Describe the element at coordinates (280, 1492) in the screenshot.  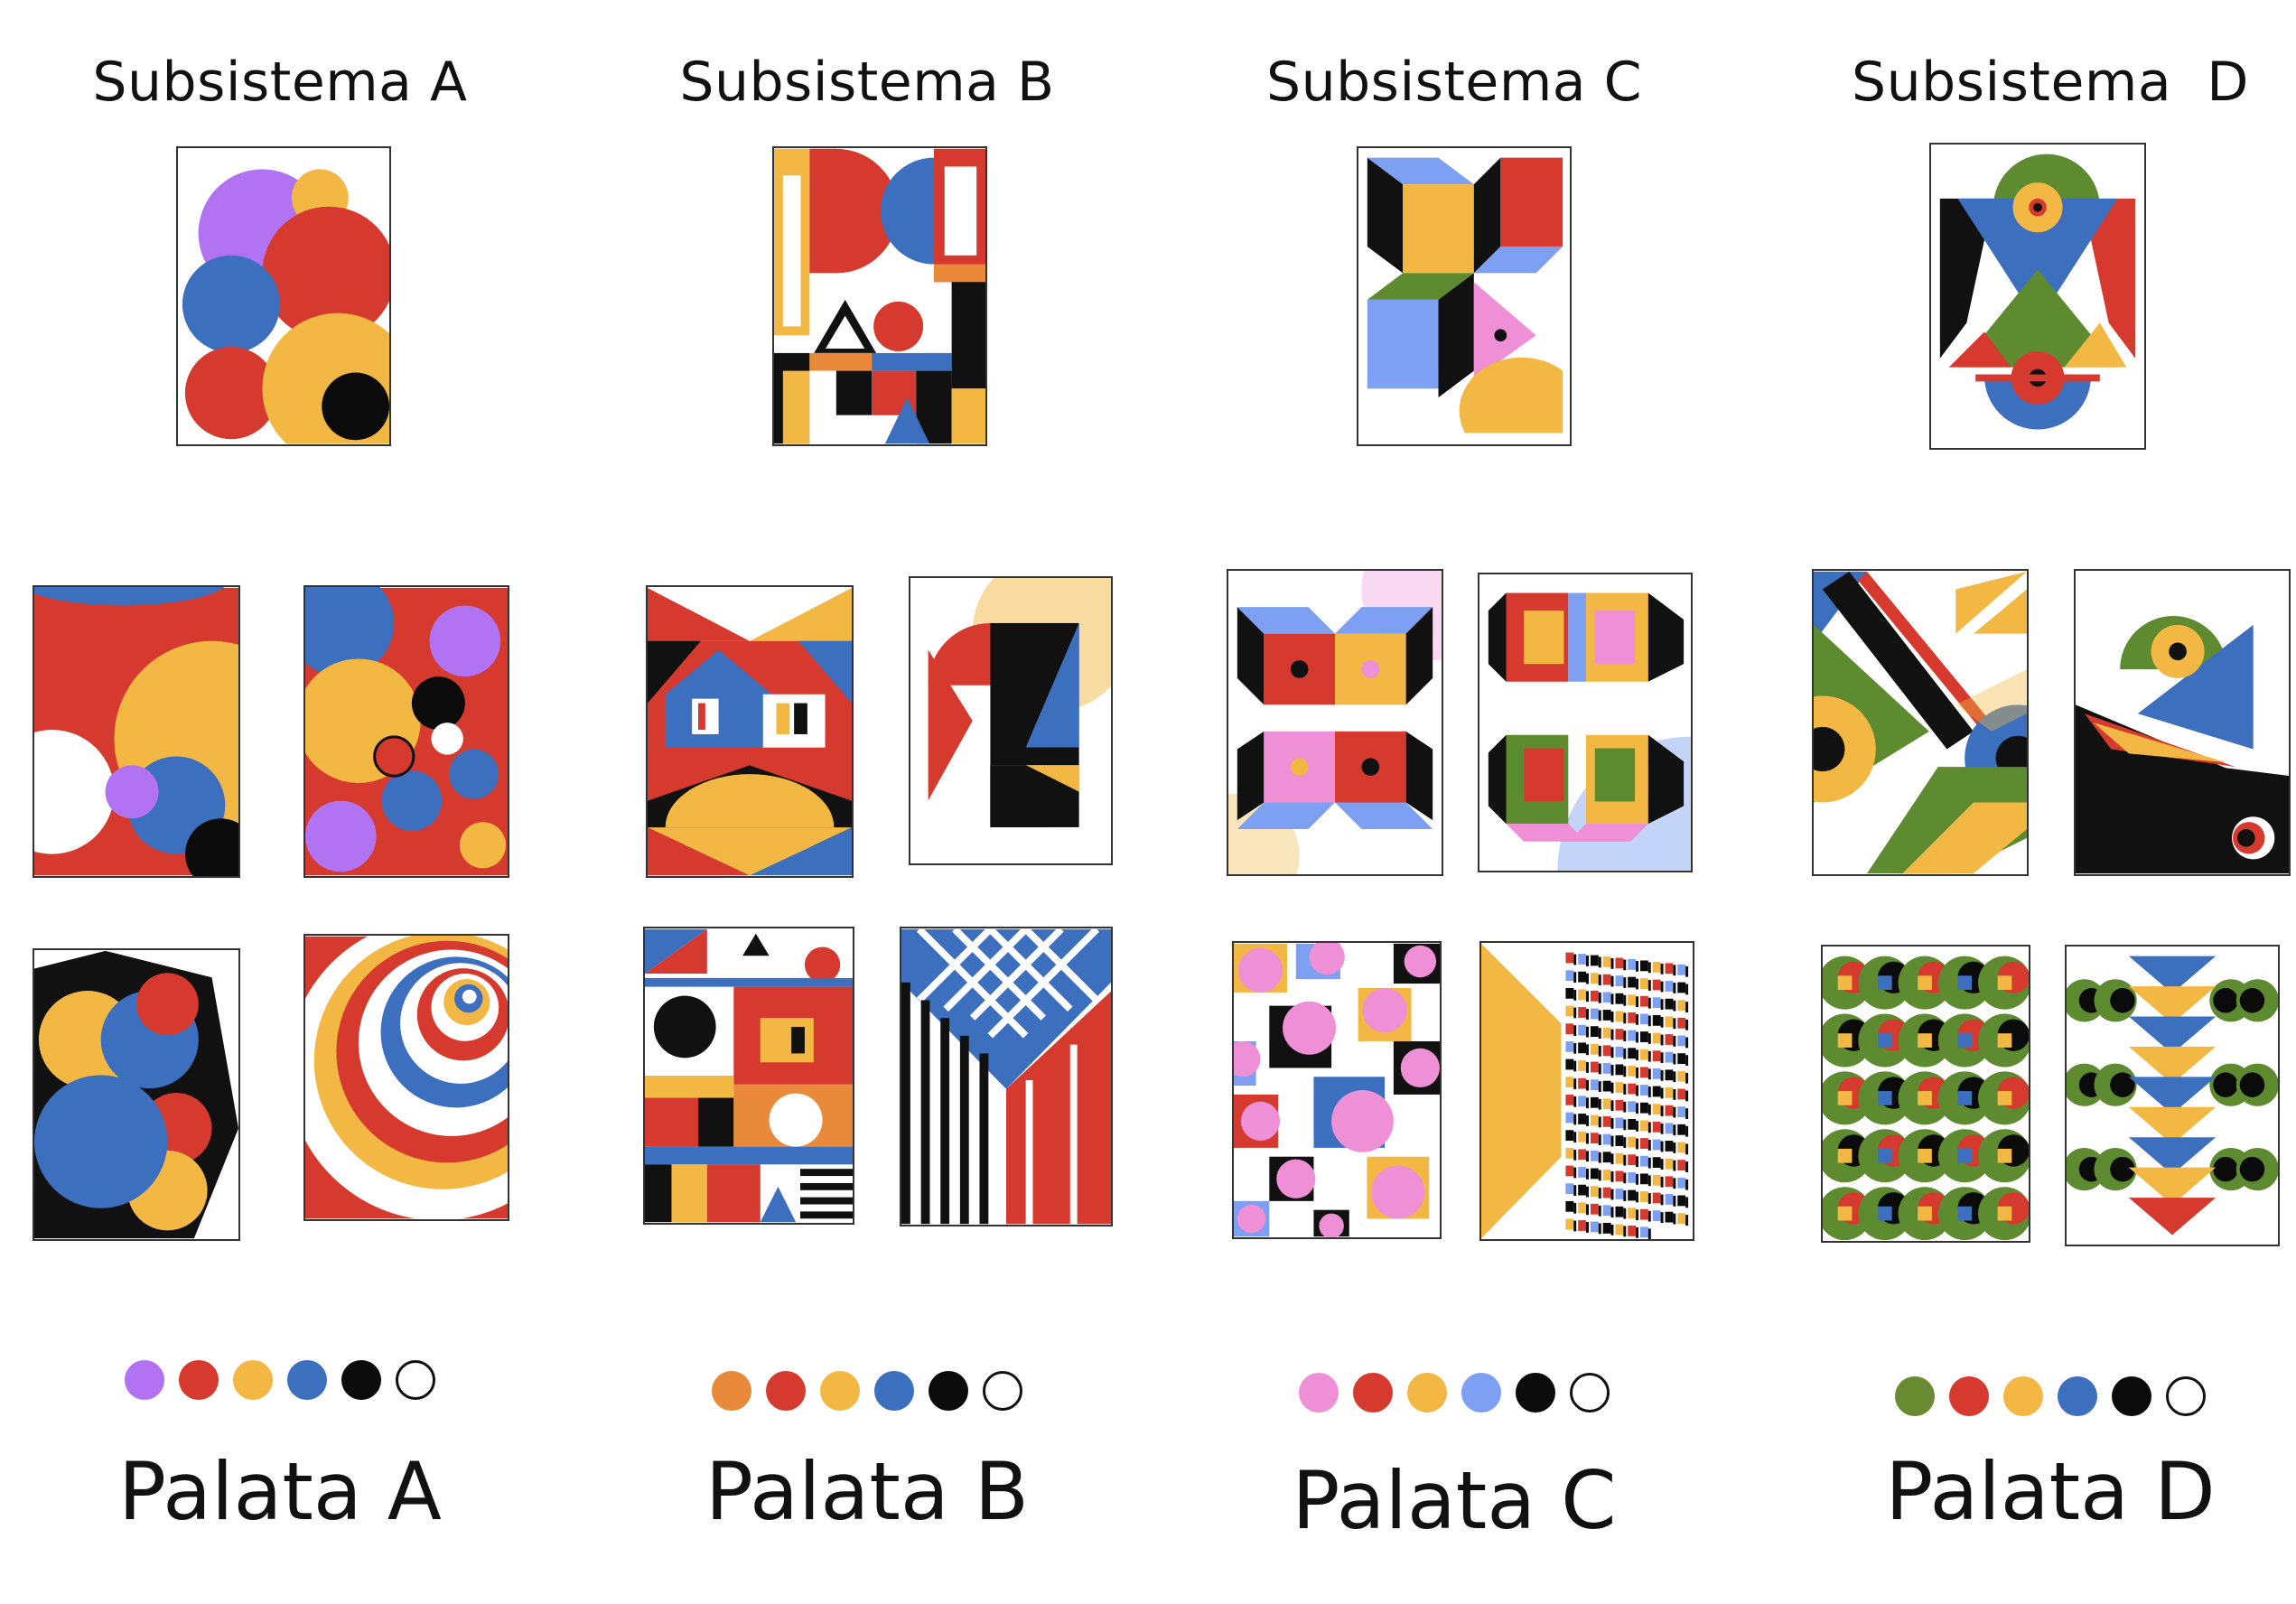
I see `palette-label: Palata A` at that location.